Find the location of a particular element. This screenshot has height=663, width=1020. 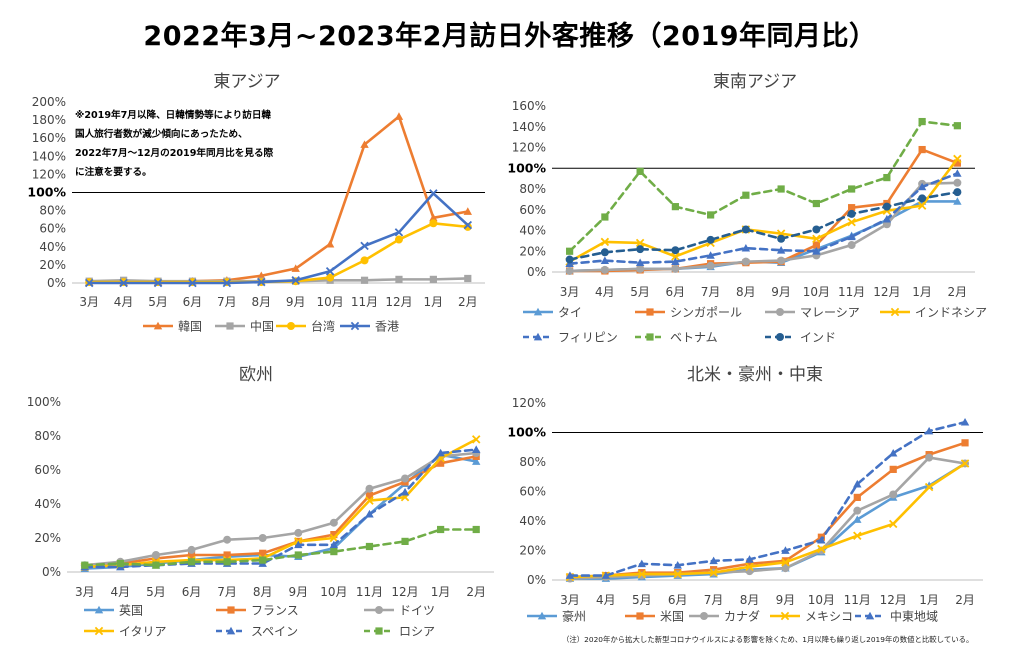

legend-item: フィリピン is located at coordinates (570, 338).